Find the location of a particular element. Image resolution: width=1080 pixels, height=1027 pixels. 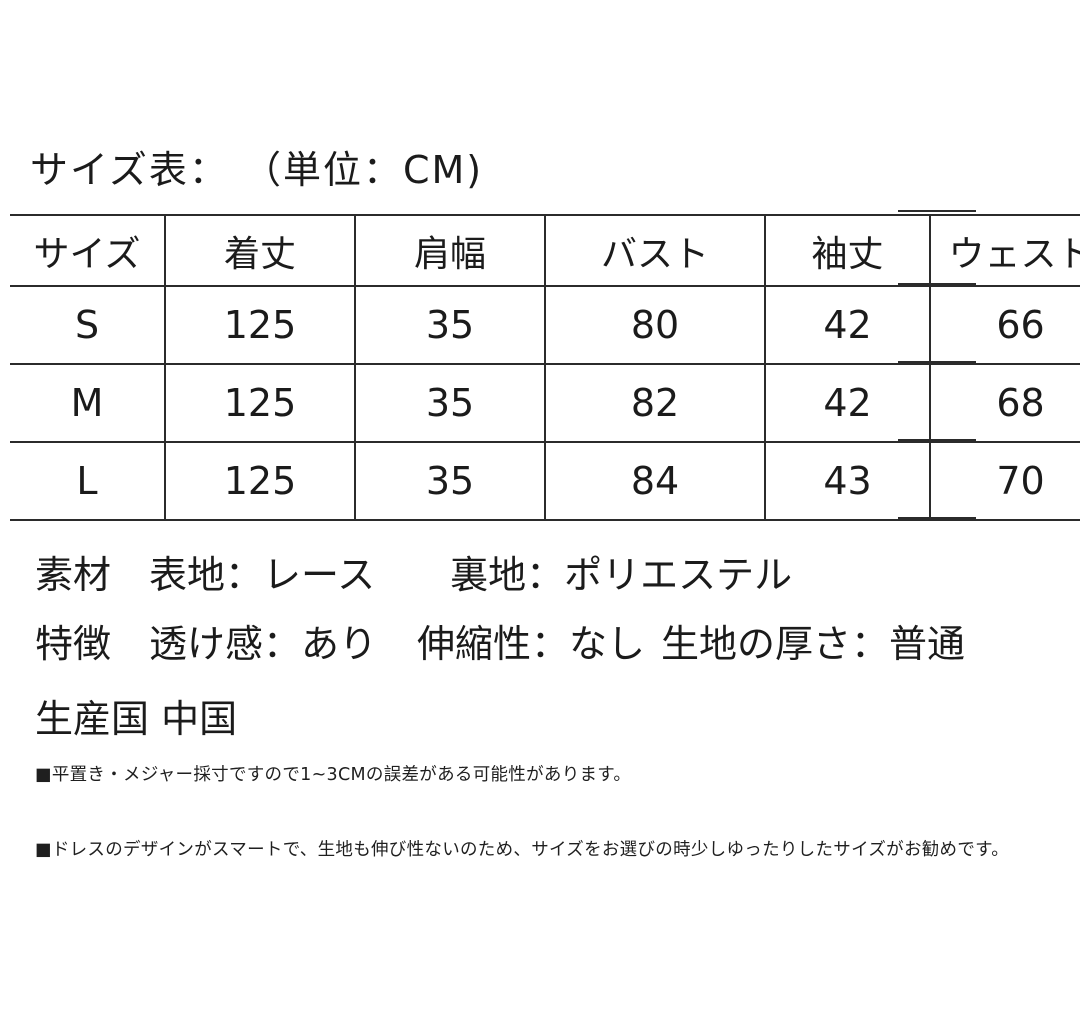

origin-value: 生産国 中国 is located at coordinates (136, 719).